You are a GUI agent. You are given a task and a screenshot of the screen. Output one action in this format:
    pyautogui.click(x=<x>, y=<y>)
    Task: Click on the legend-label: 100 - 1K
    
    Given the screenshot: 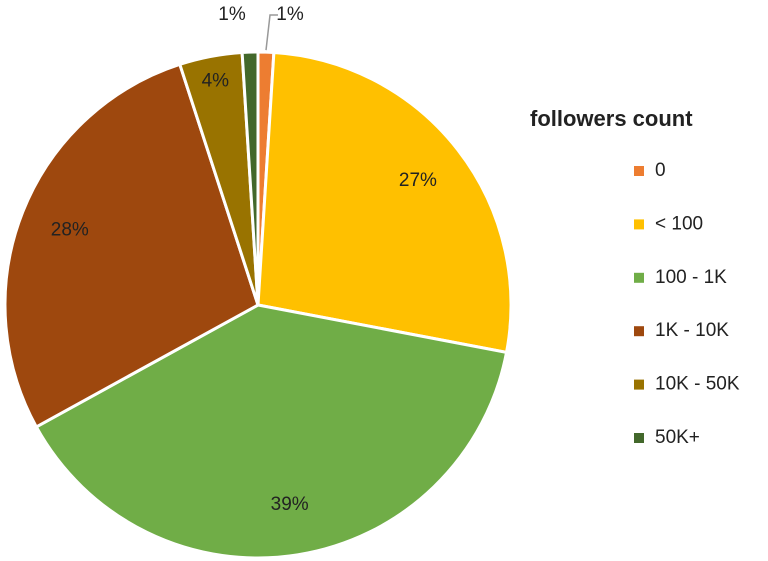 What is the action you would take?
    pyautogui.click(x=691, y=277)
    